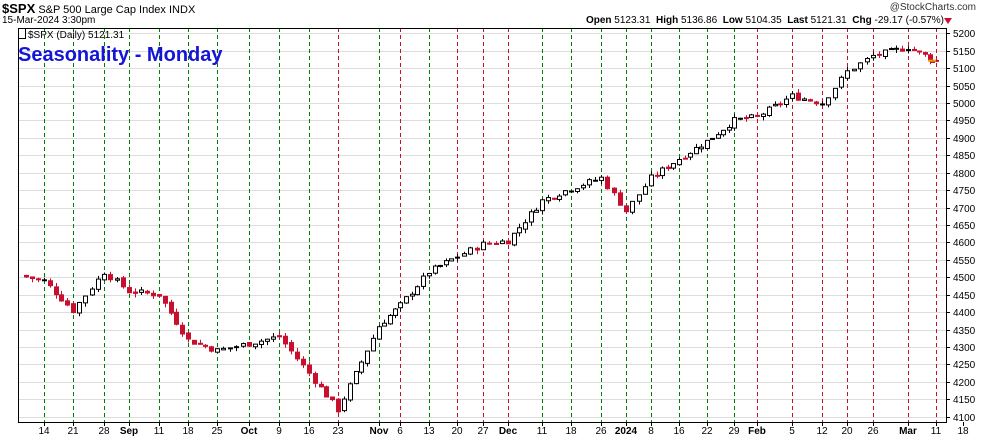  What do you see at coordinates (508, 431) in the screenshot?
I see `x-tick-label: Dec` at bounding box center [508, 431].